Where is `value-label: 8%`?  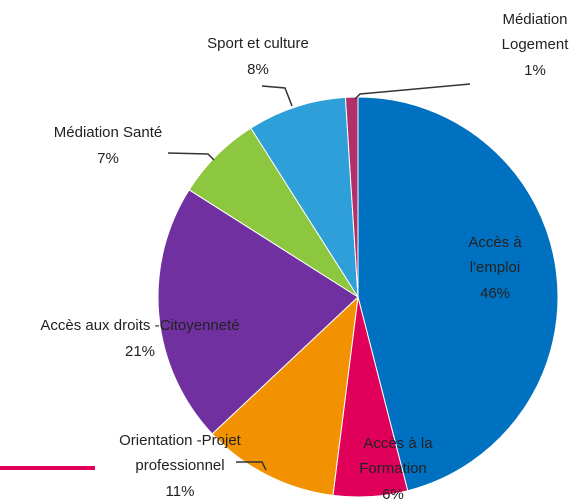 value-label: 8% is located at coordinates (258, 69).